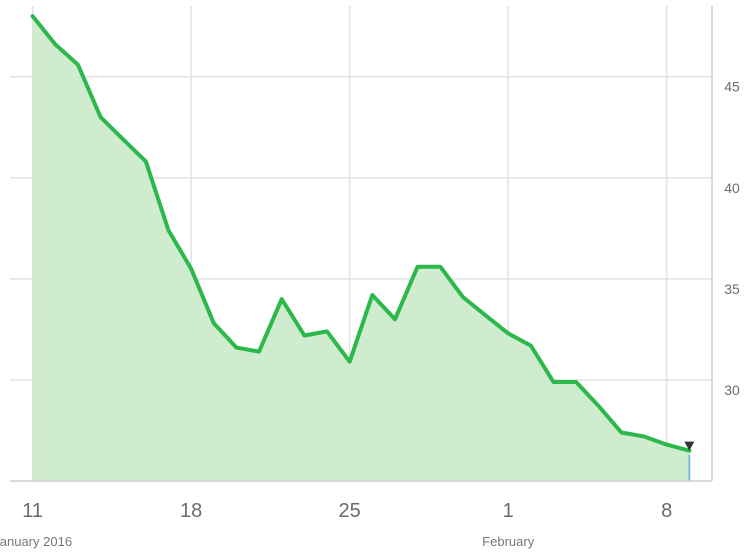  I want to click on x-tick-label: 11, so click(32, 511).